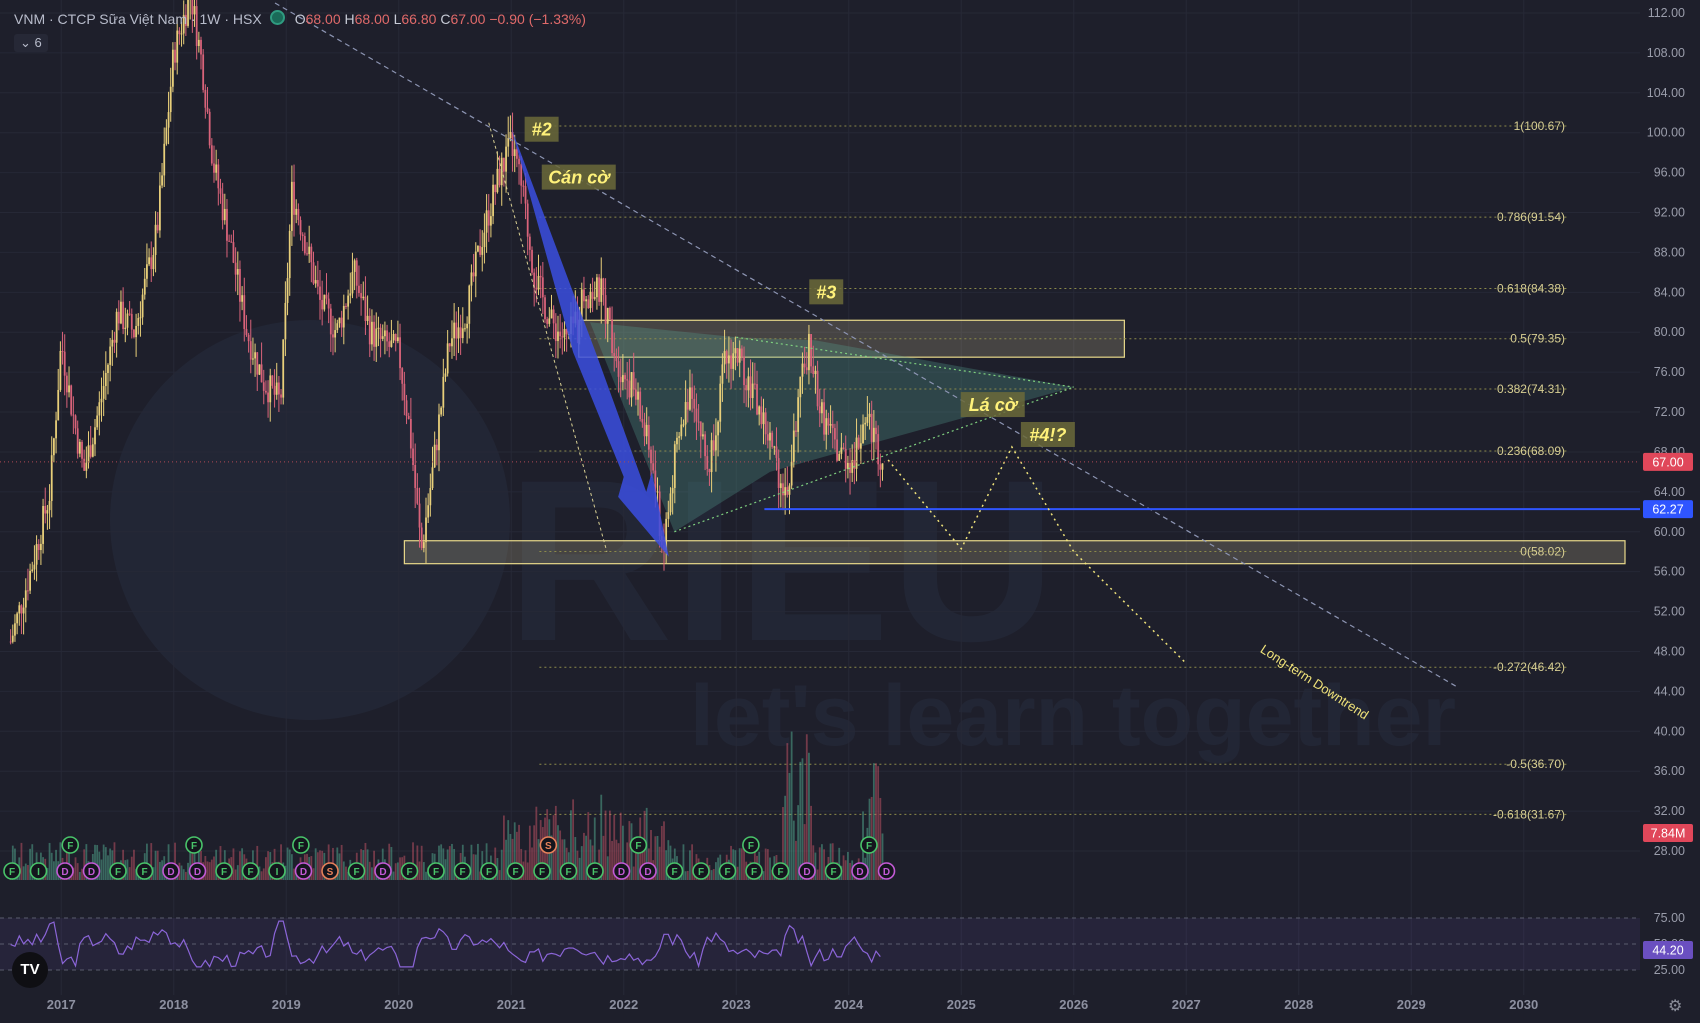 The image size is (1700, 1023). I want to click on fib-label: 0.382(74.31), so click(1531, 389).